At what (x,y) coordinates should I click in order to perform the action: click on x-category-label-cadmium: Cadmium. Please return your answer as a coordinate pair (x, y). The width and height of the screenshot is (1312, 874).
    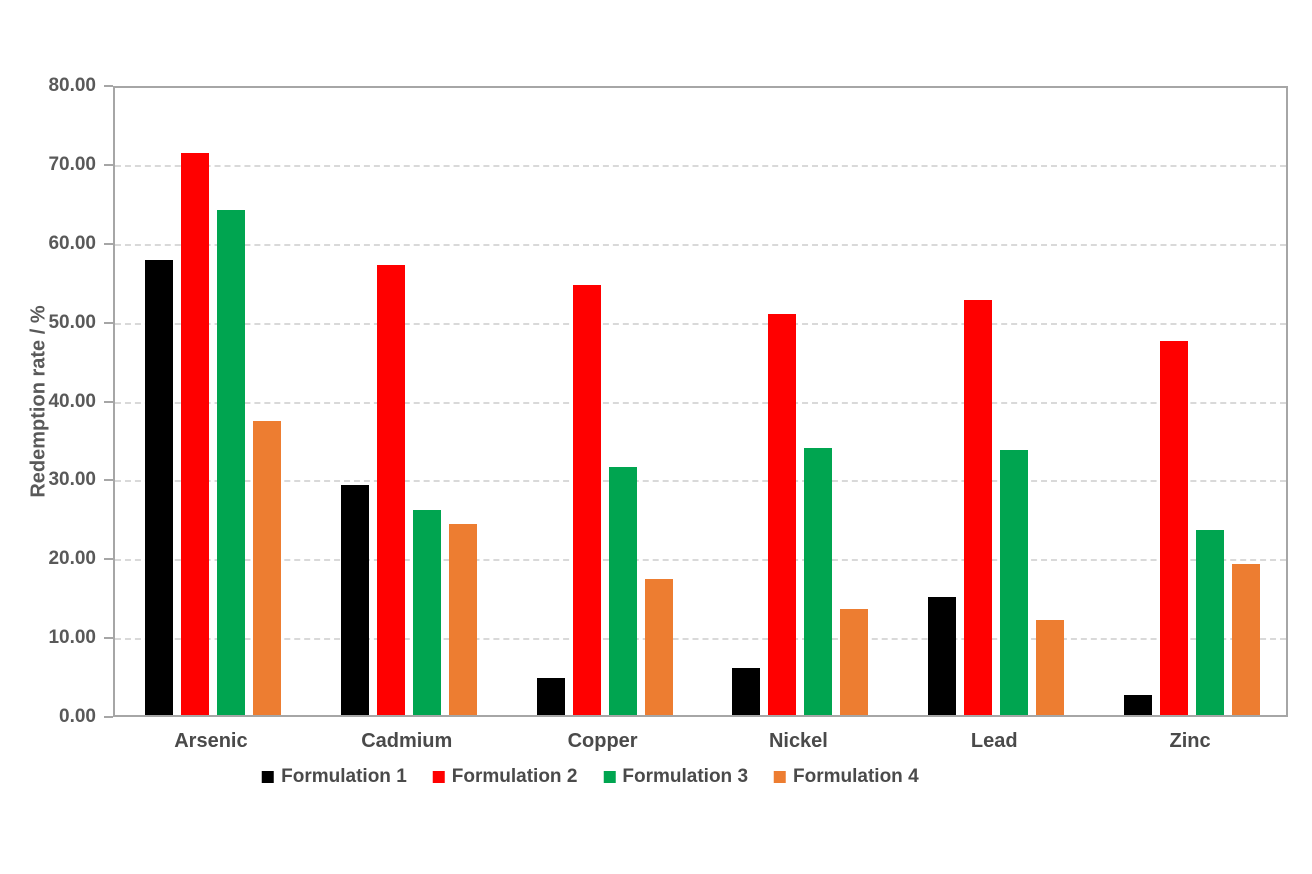
    Looking at the image, I should click on (407, 741).